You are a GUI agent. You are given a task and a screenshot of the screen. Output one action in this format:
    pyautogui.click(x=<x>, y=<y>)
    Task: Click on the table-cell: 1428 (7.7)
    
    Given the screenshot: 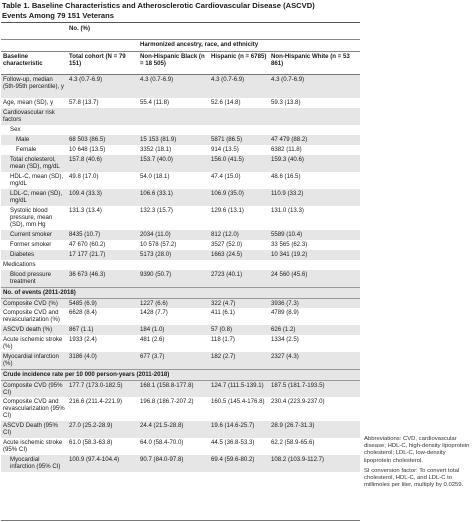 What is the action you would take?
    pyautogui.click(x=173, y=316)
    